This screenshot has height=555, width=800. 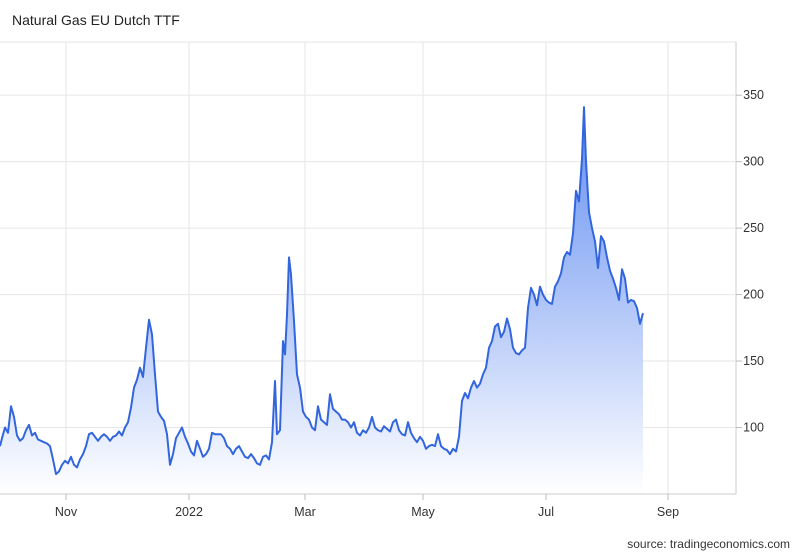 What do you see at coordinates (96, 20) in the screenshot?
I see `chart-title: Natural Gas EU Dutch TTF` at bounding box center [96, 20].